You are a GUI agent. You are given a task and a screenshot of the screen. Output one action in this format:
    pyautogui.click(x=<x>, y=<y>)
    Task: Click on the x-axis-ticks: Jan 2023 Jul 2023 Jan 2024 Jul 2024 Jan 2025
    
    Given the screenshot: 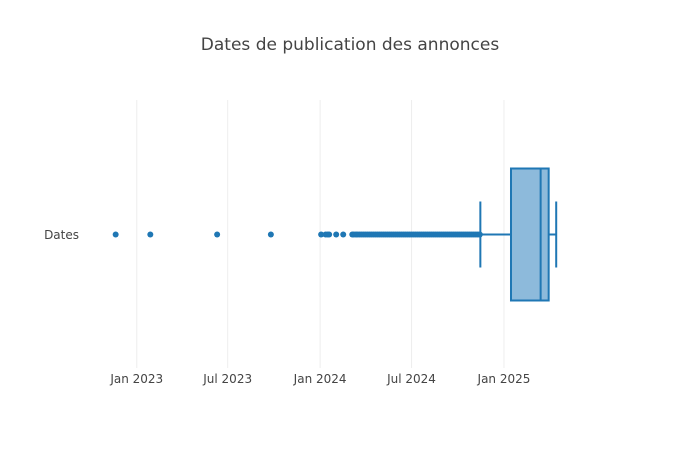 What is the action you would take?
    pyautogui.click(x=319, y=379)
    